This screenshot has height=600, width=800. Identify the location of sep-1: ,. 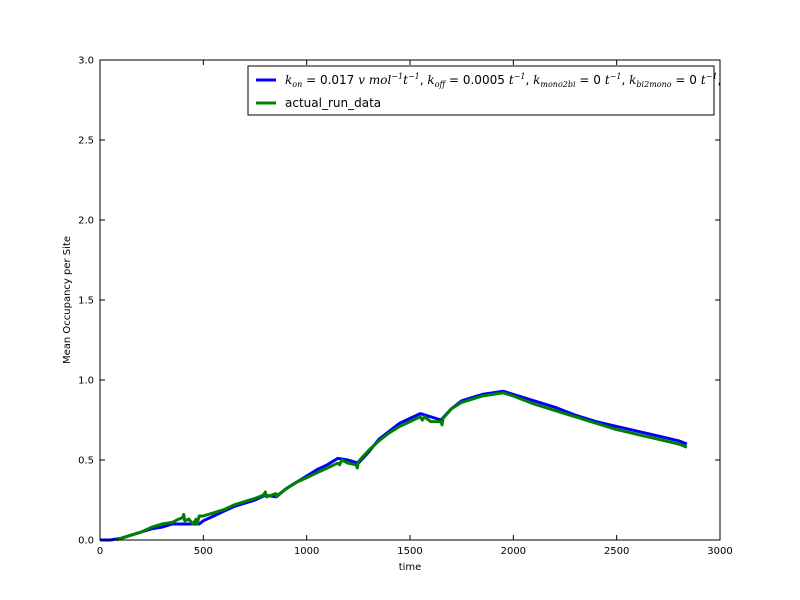
(424, 80).